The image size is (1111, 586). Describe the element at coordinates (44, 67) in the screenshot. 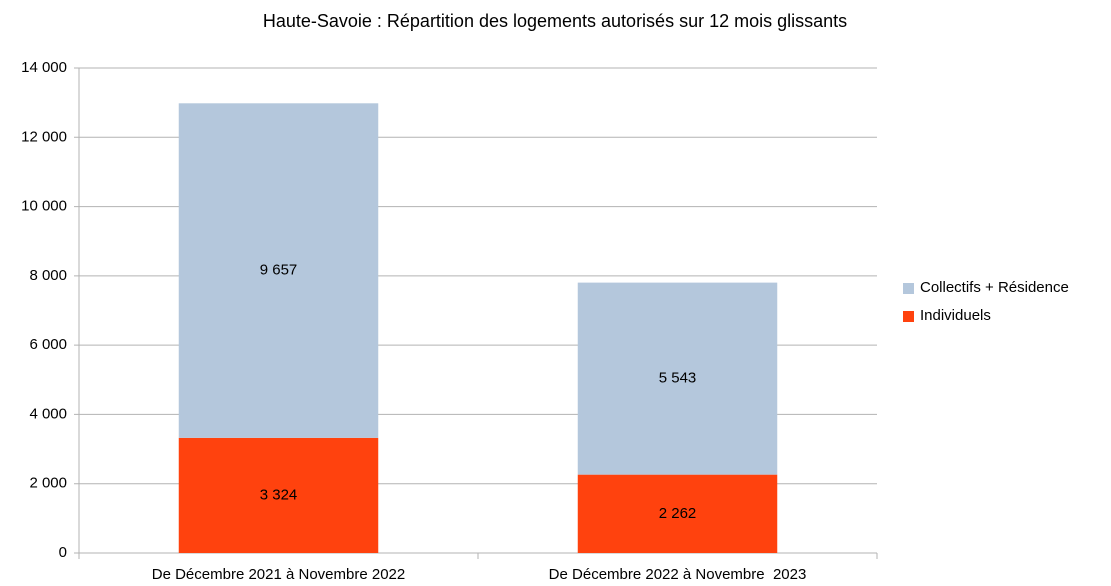

I see `y-tick-label: 14 000` at that location.